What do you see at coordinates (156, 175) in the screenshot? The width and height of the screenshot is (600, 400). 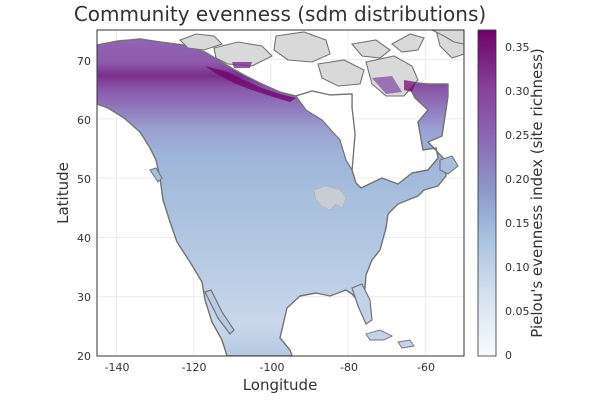 I see `vancouver-island` at bounding box center [156, 175].